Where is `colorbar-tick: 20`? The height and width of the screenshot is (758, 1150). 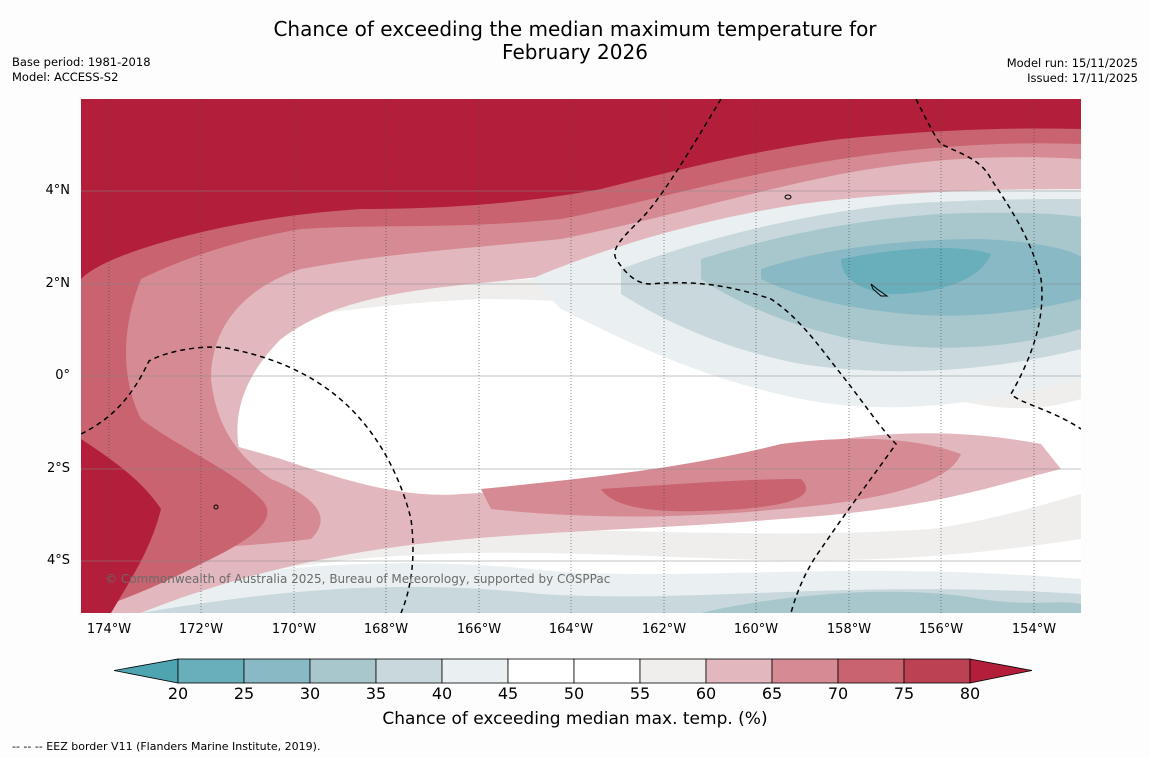
colorbar-tick: 20 is located at coordinates (178, 693).